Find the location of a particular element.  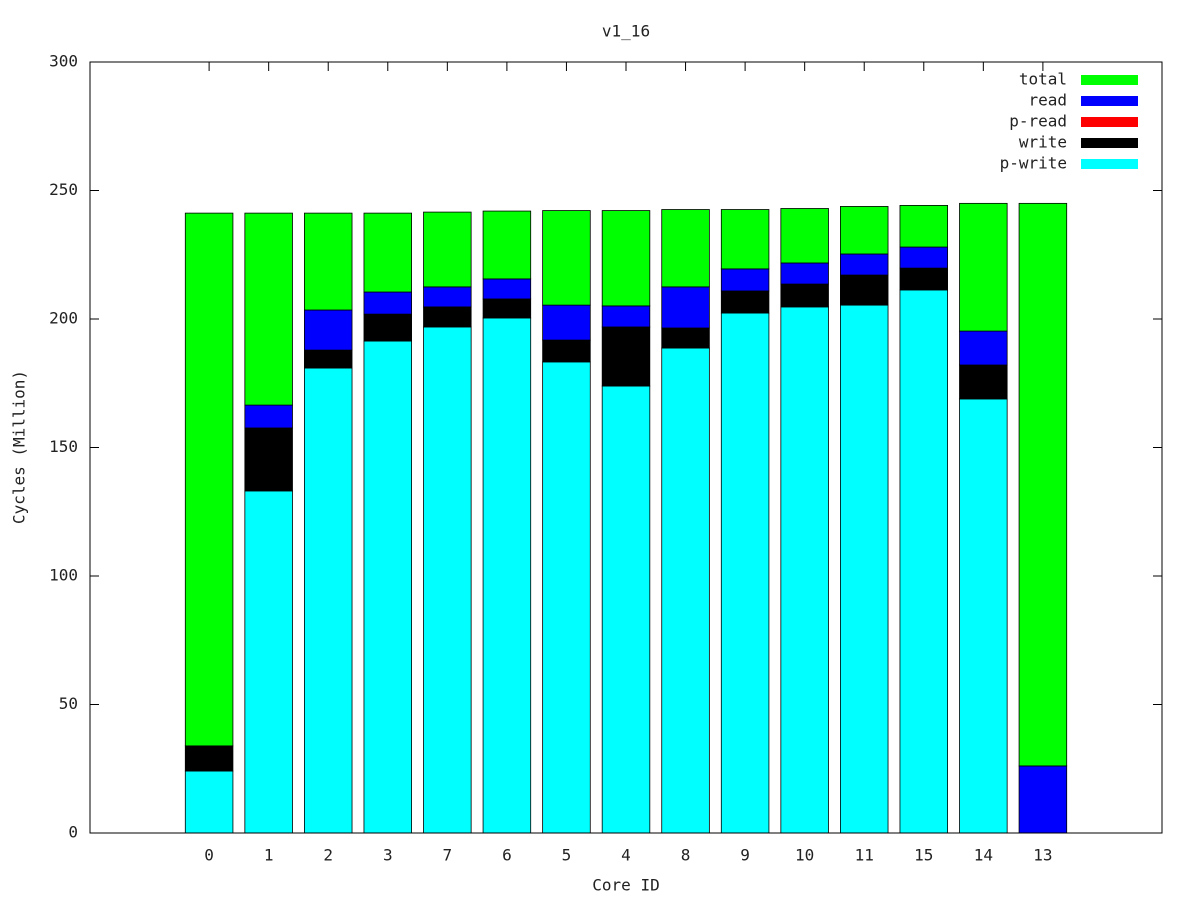

y-tick-label: 50 is located at coordinates (68, 703).